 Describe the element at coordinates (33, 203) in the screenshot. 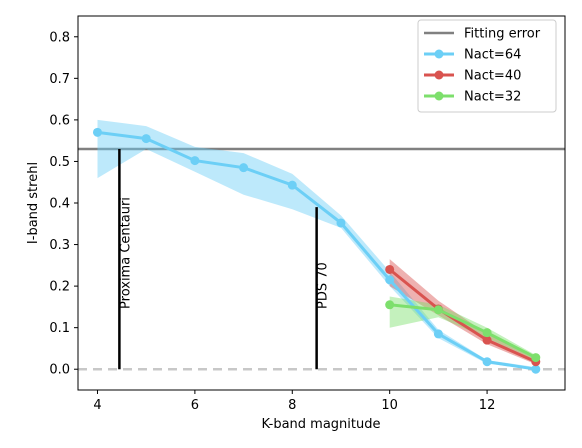

I see `y-axis-label: I-band strehl` at that location.